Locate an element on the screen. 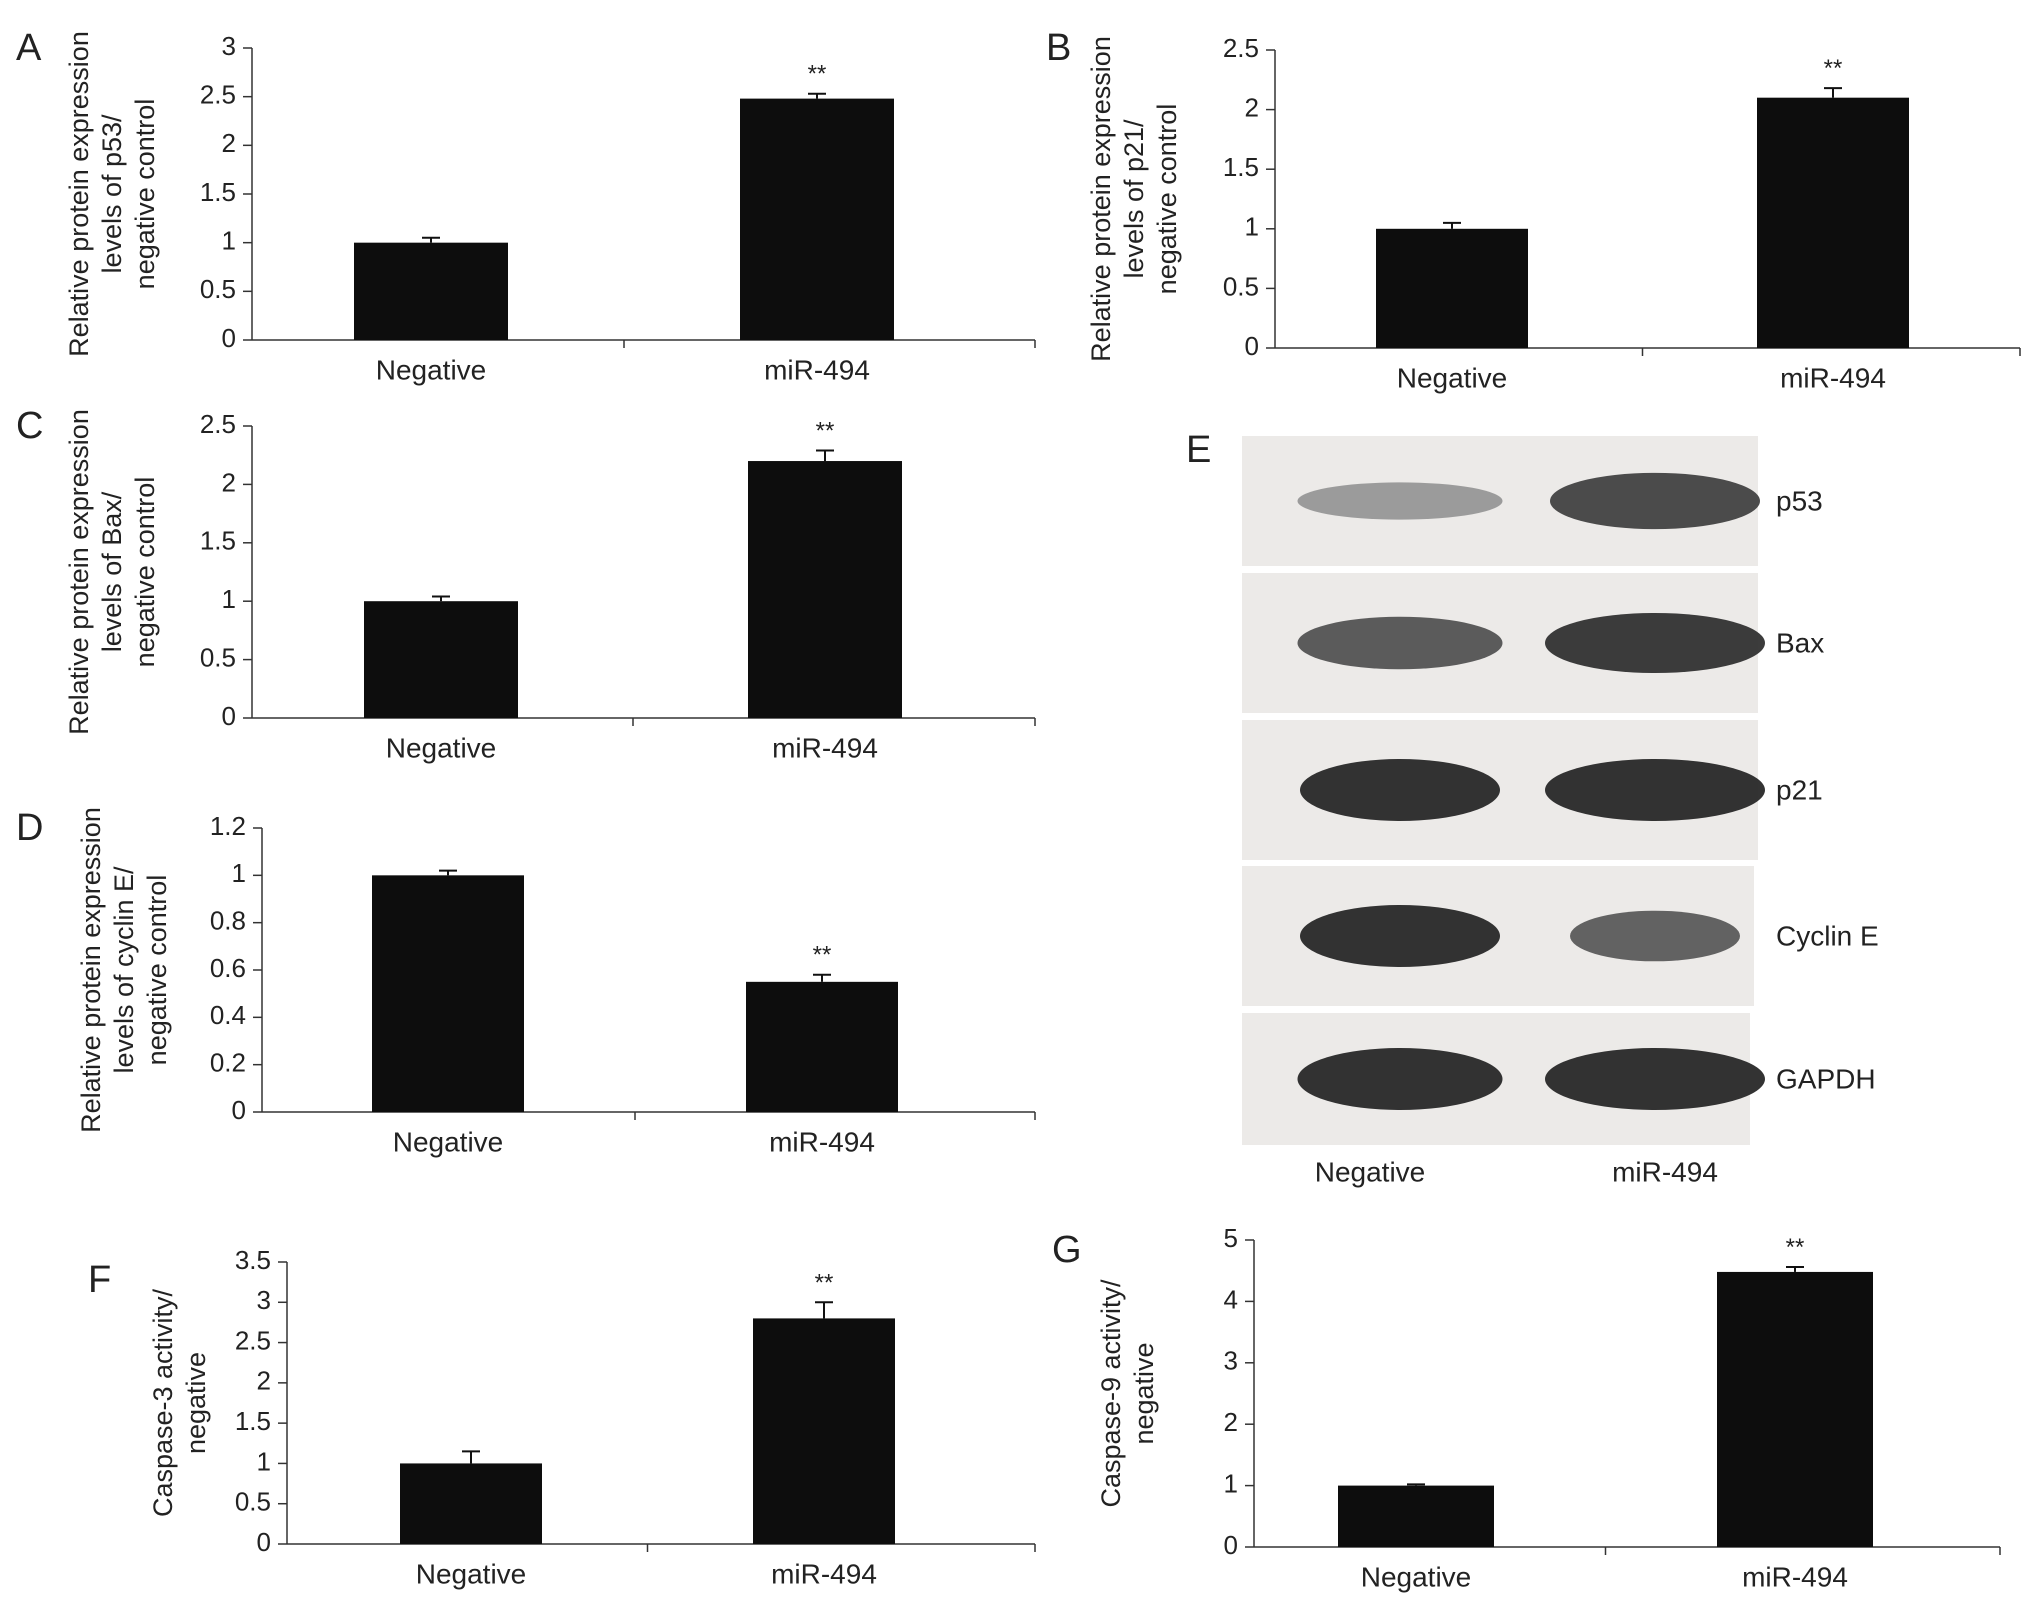 This screenshot has height=1602, width=2032. blot-band-label: Bax is located at coordinates (1800, 642).